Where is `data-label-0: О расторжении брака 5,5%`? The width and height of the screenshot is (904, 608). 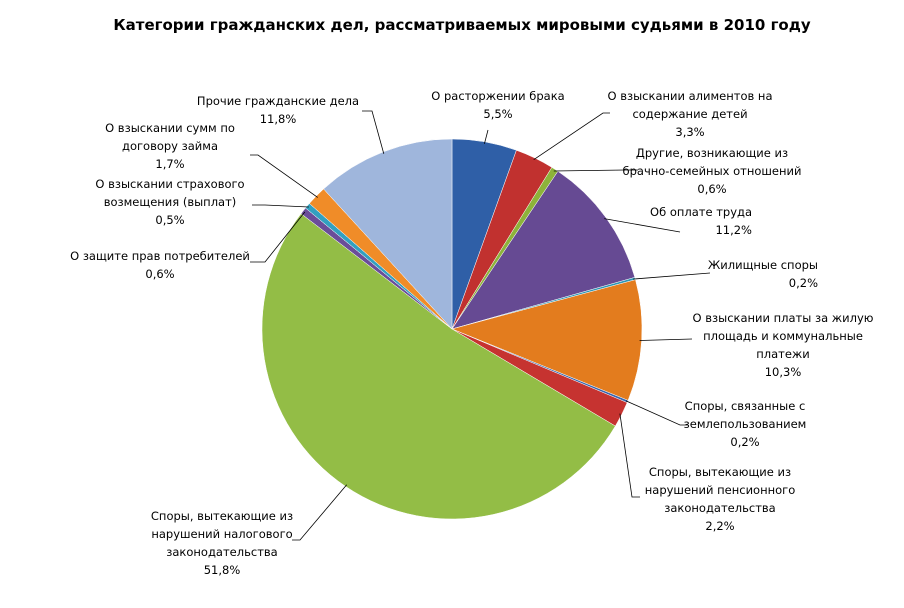 data-label-0: О расторжении брака 5,5% is located at coordinates (497, 105).